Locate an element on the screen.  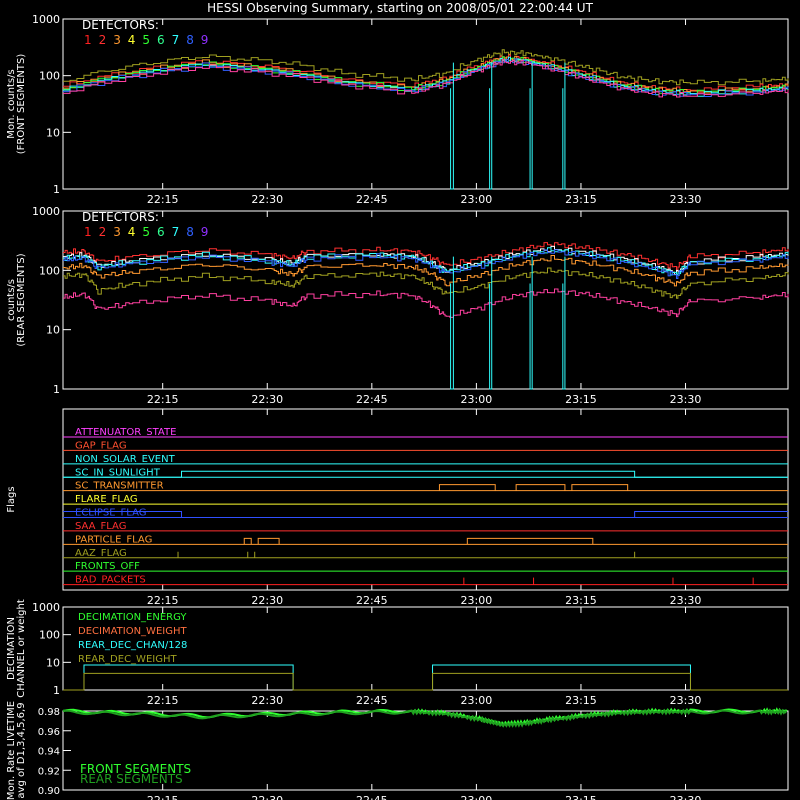
front-ytick-label: 1 is located at coordinates (56, 189).